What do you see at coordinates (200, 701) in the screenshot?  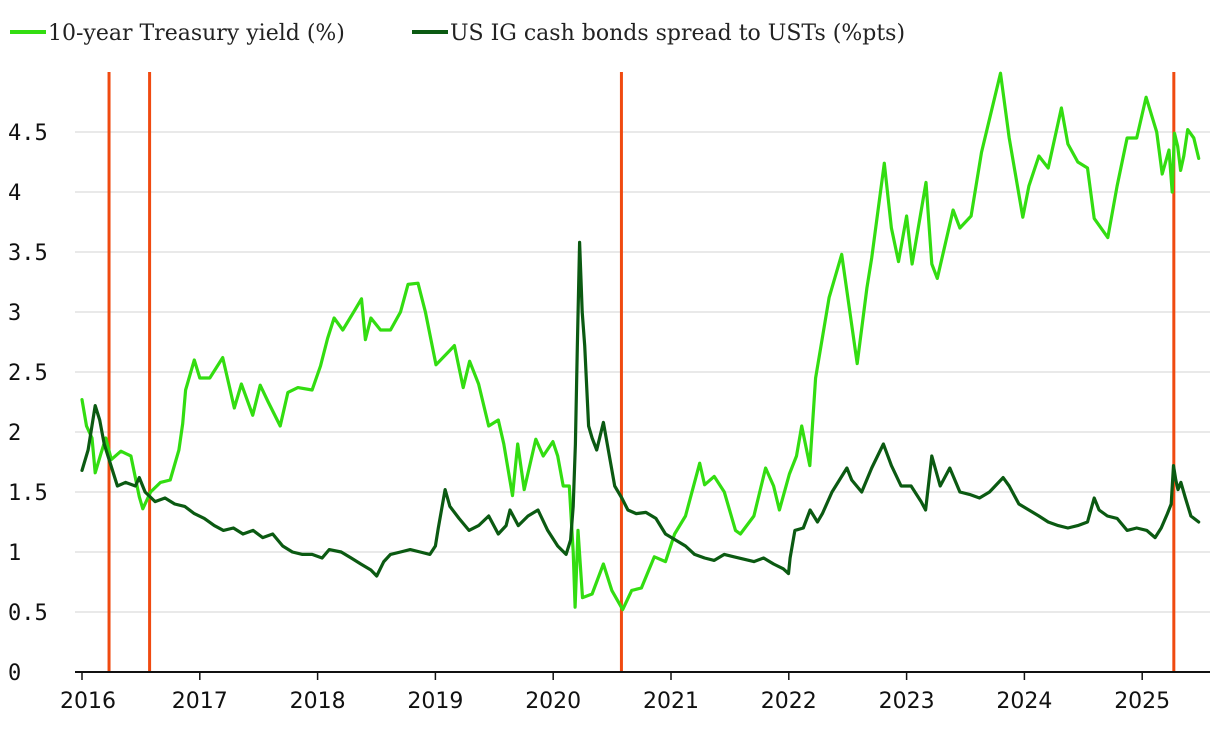 I see `x-tick-label: 2017` at bounding box center [200, 701].